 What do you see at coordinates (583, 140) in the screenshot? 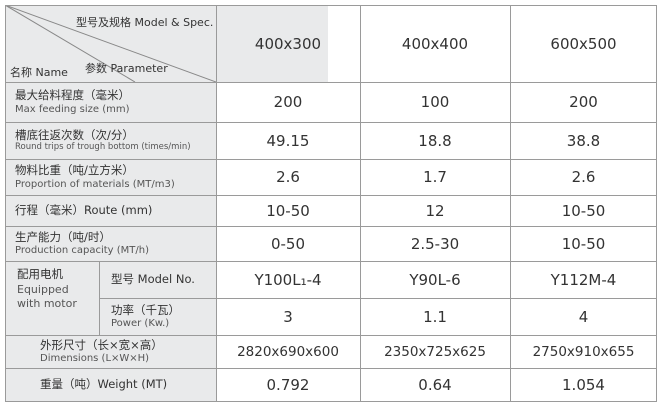
I see `value-cell: 38.8` at bounding box center [583, 140].